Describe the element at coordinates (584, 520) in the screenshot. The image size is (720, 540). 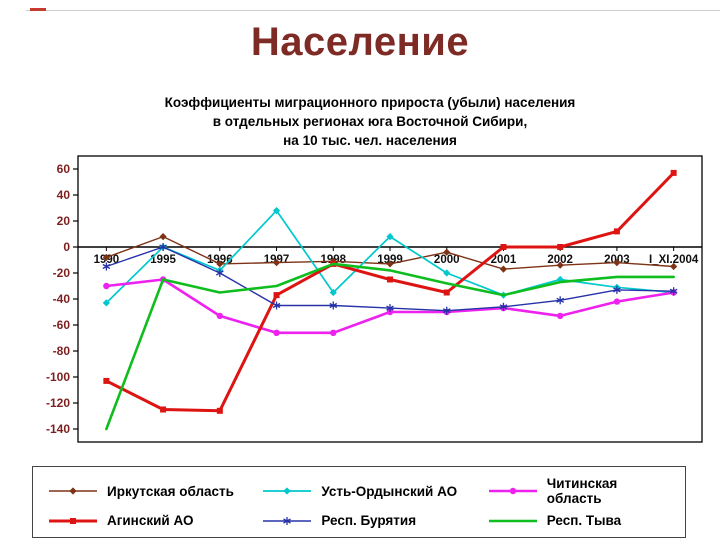
I see `legend-label: Респ. Тыва` at that location.